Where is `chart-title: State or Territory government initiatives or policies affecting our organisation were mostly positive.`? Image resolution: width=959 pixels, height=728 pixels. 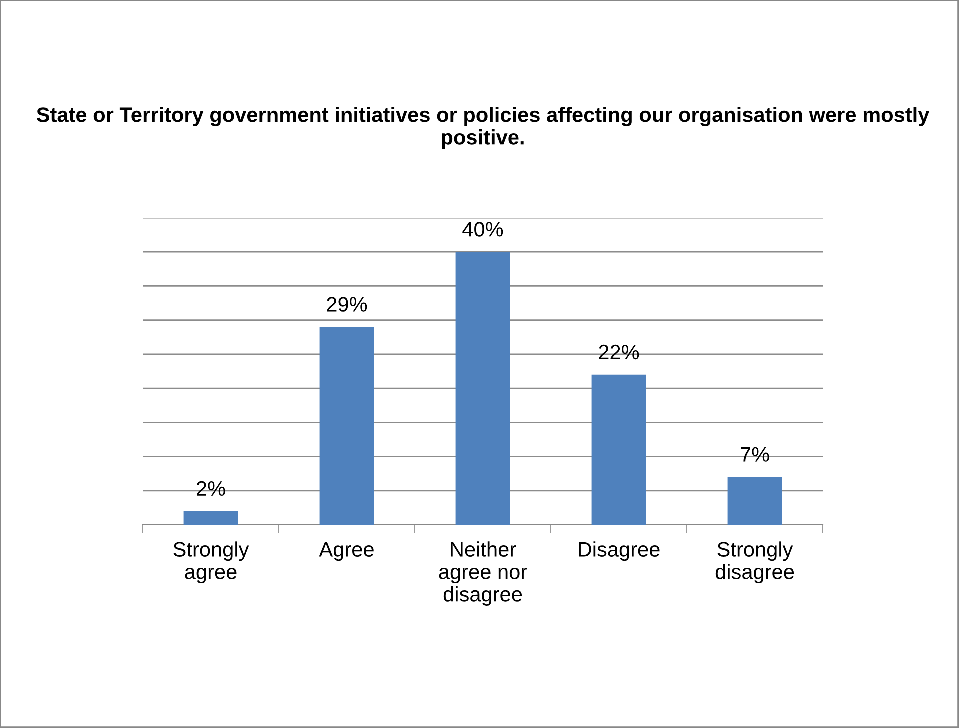 chart-title: State or Territory government initiatives or policies affecting our organisation were mostly positive. is located at coordinates (483, 128).